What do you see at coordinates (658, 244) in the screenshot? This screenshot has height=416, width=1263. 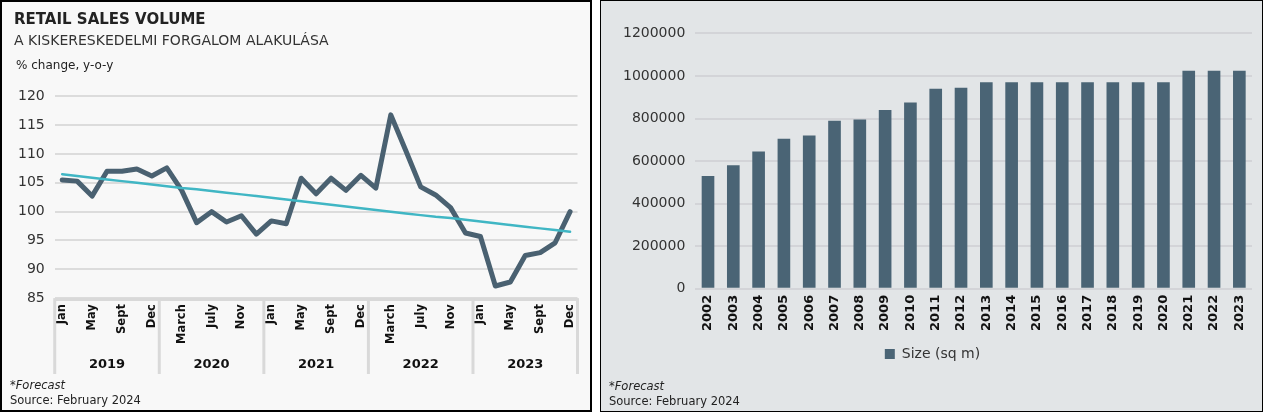 I see `y-tick-label: 200000` at bounding box center [658, 244].